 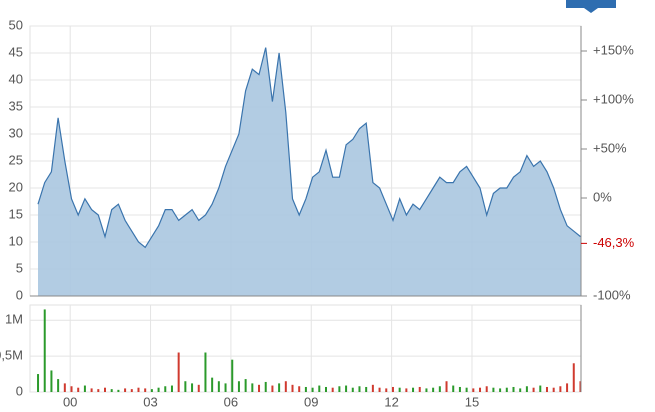 What do you see at coordinates (614, 242) in the screenshot?
I see `current-change-label: -46,3%` at bounding box center [614, 242].